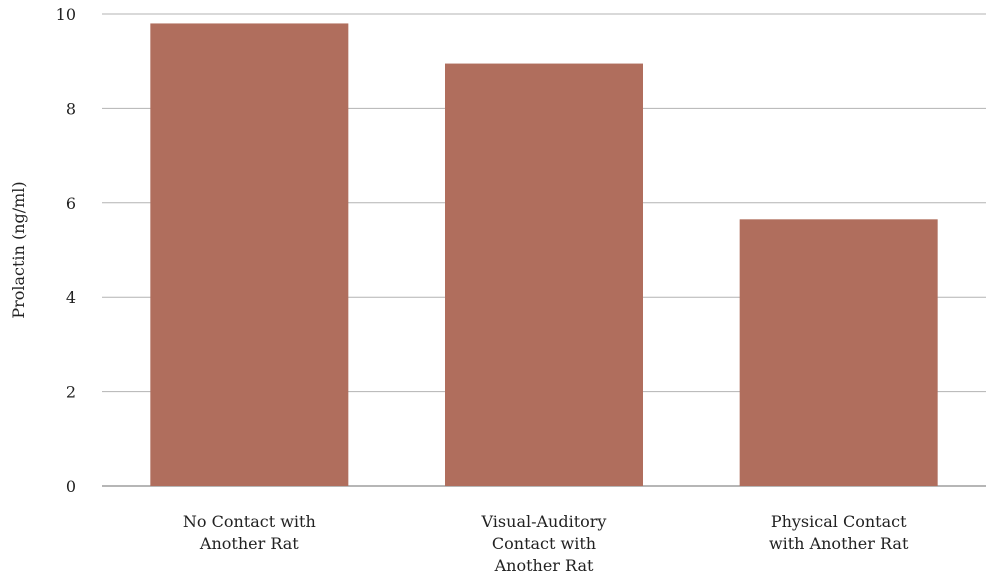 The image size is (990, 582). I want to click on y-tick-label: 4, so click(71, 297).